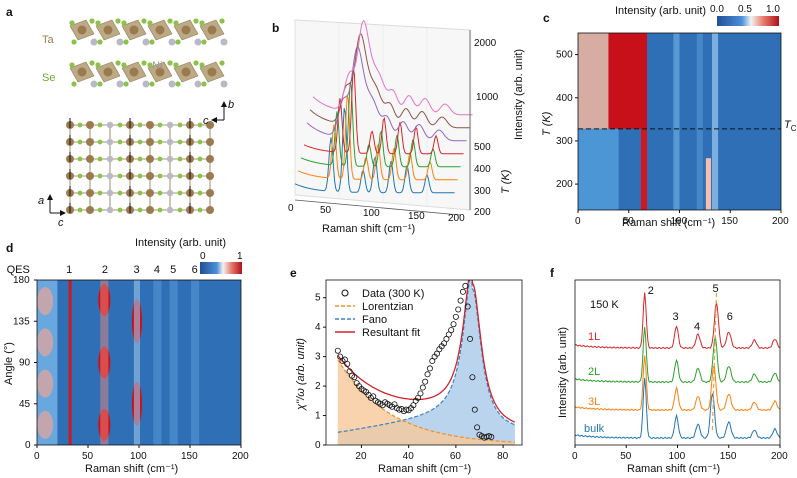  I want to click on c-cbar-tick-0: 0.0, so click(717, 9).